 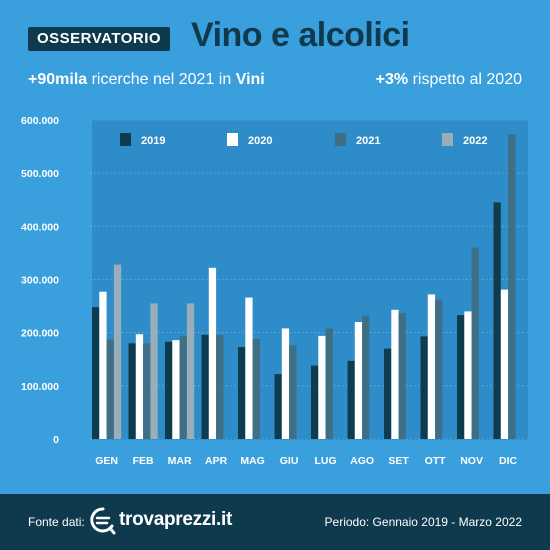 I want to click on legend-label-2019: 2019, so click(x=153, y=141).